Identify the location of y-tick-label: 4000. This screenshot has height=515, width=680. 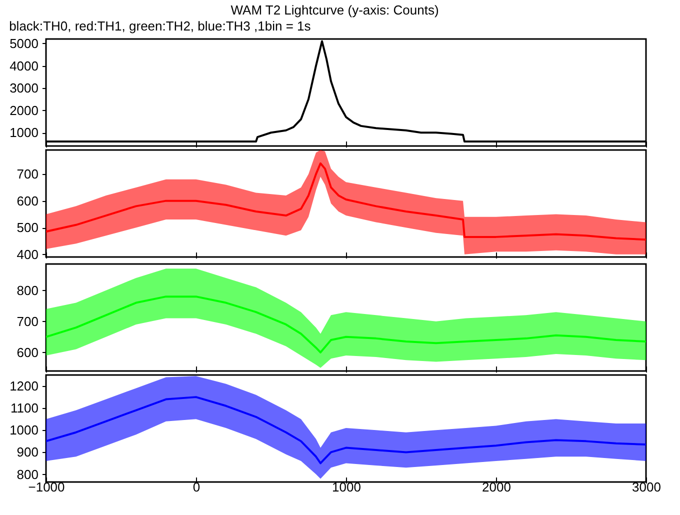
(24, 66).